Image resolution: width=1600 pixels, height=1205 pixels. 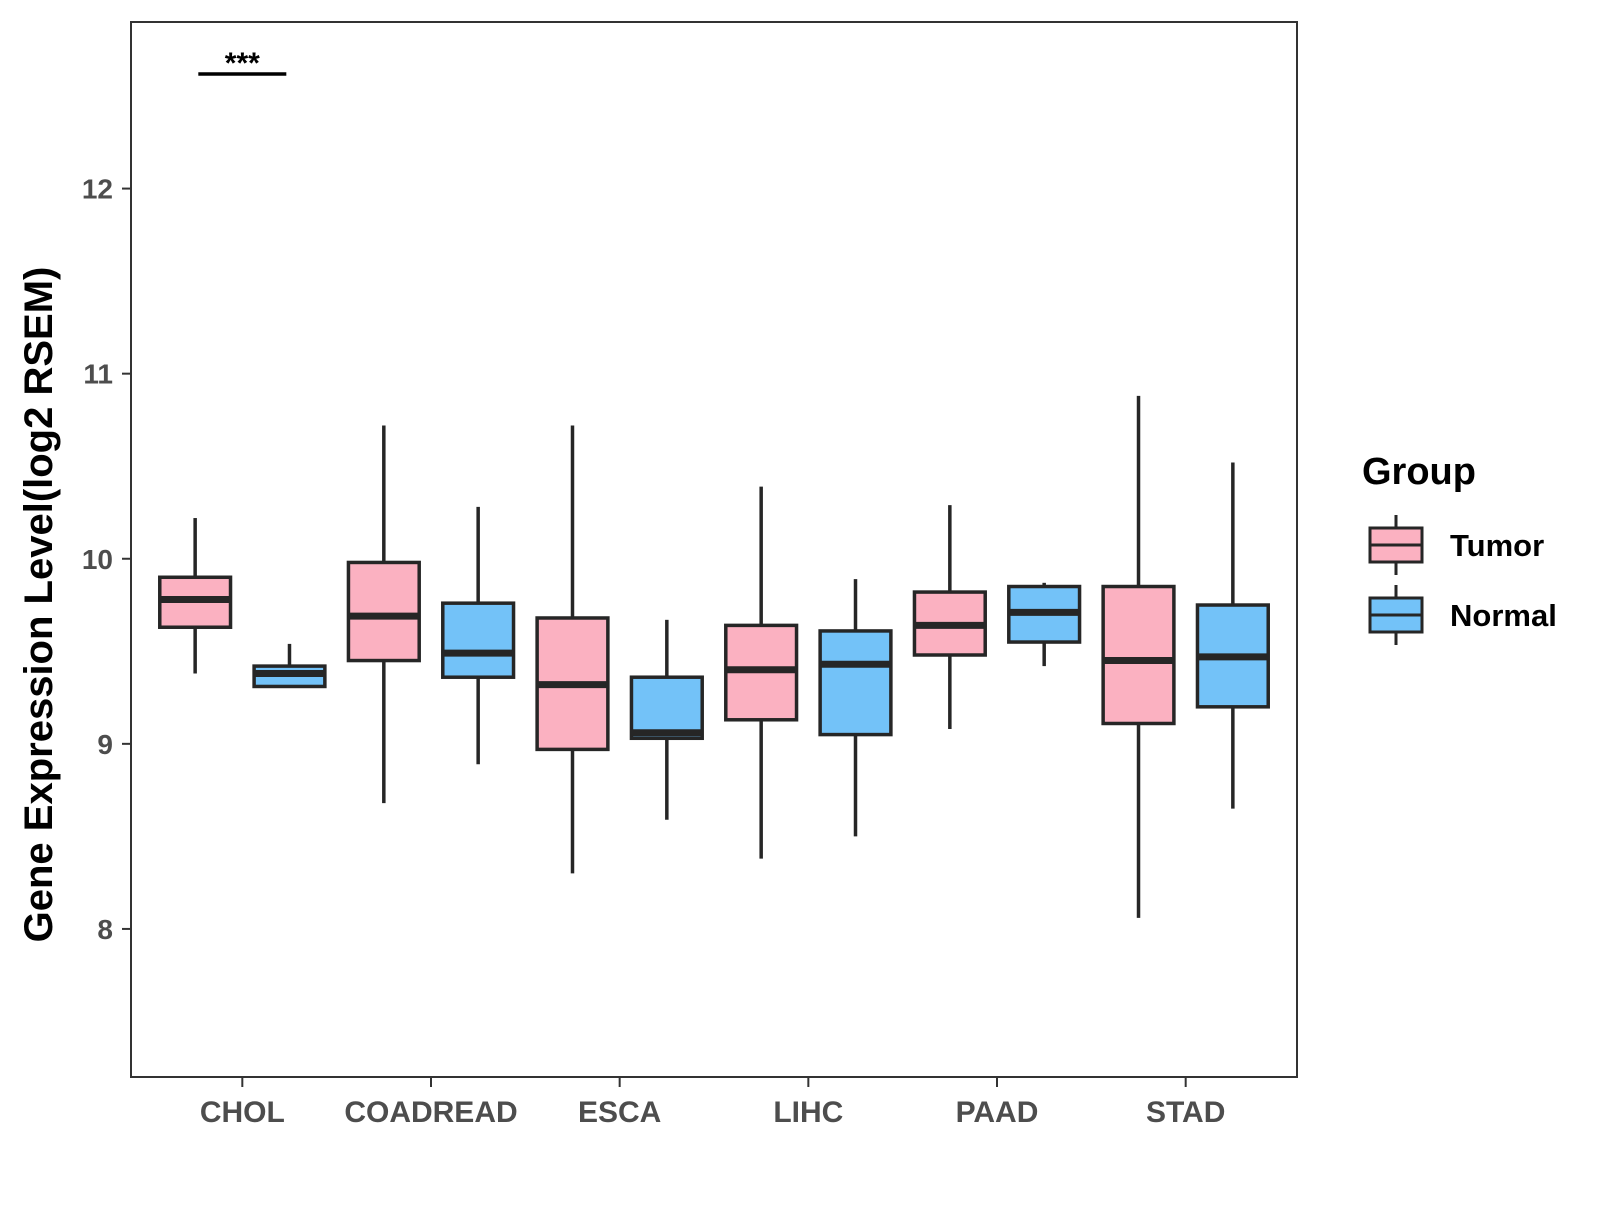 What do you see at coordinates (997, 1112) in the screenshot?
I see `x-tick-label: PAAD` at bounding box center [997, 1112].